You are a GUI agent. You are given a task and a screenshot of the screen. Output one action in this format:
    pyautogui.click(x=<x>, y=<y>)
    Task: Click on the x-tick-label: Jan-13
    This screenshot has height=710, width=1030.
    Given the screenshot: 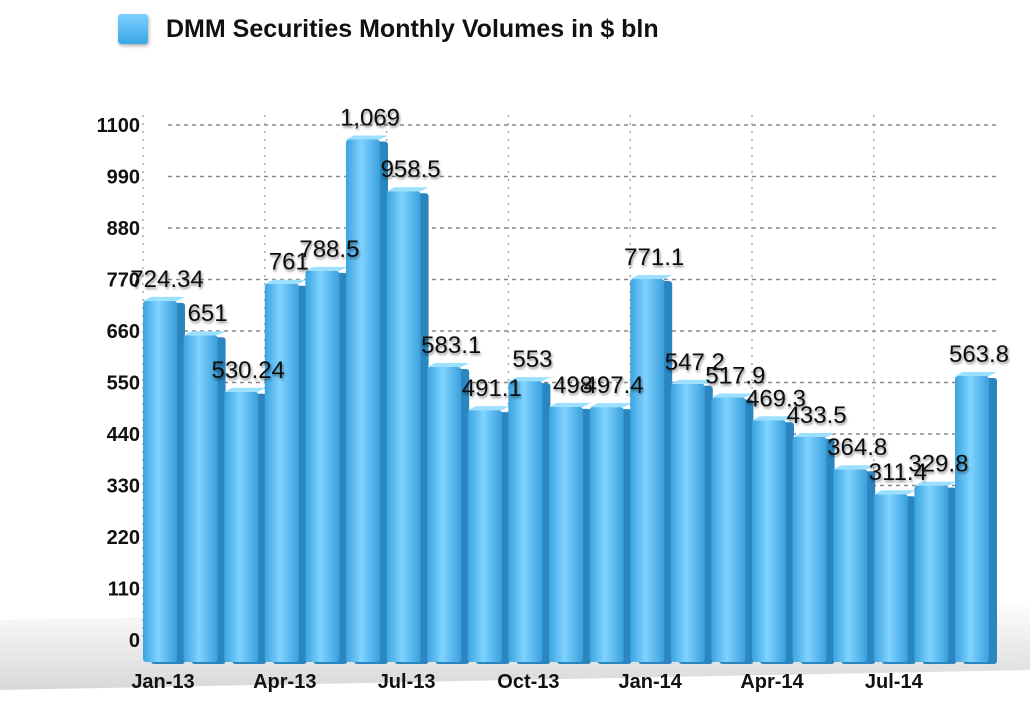 What is the action you would take?
    pyautogui.click(x=162, y=682)
    